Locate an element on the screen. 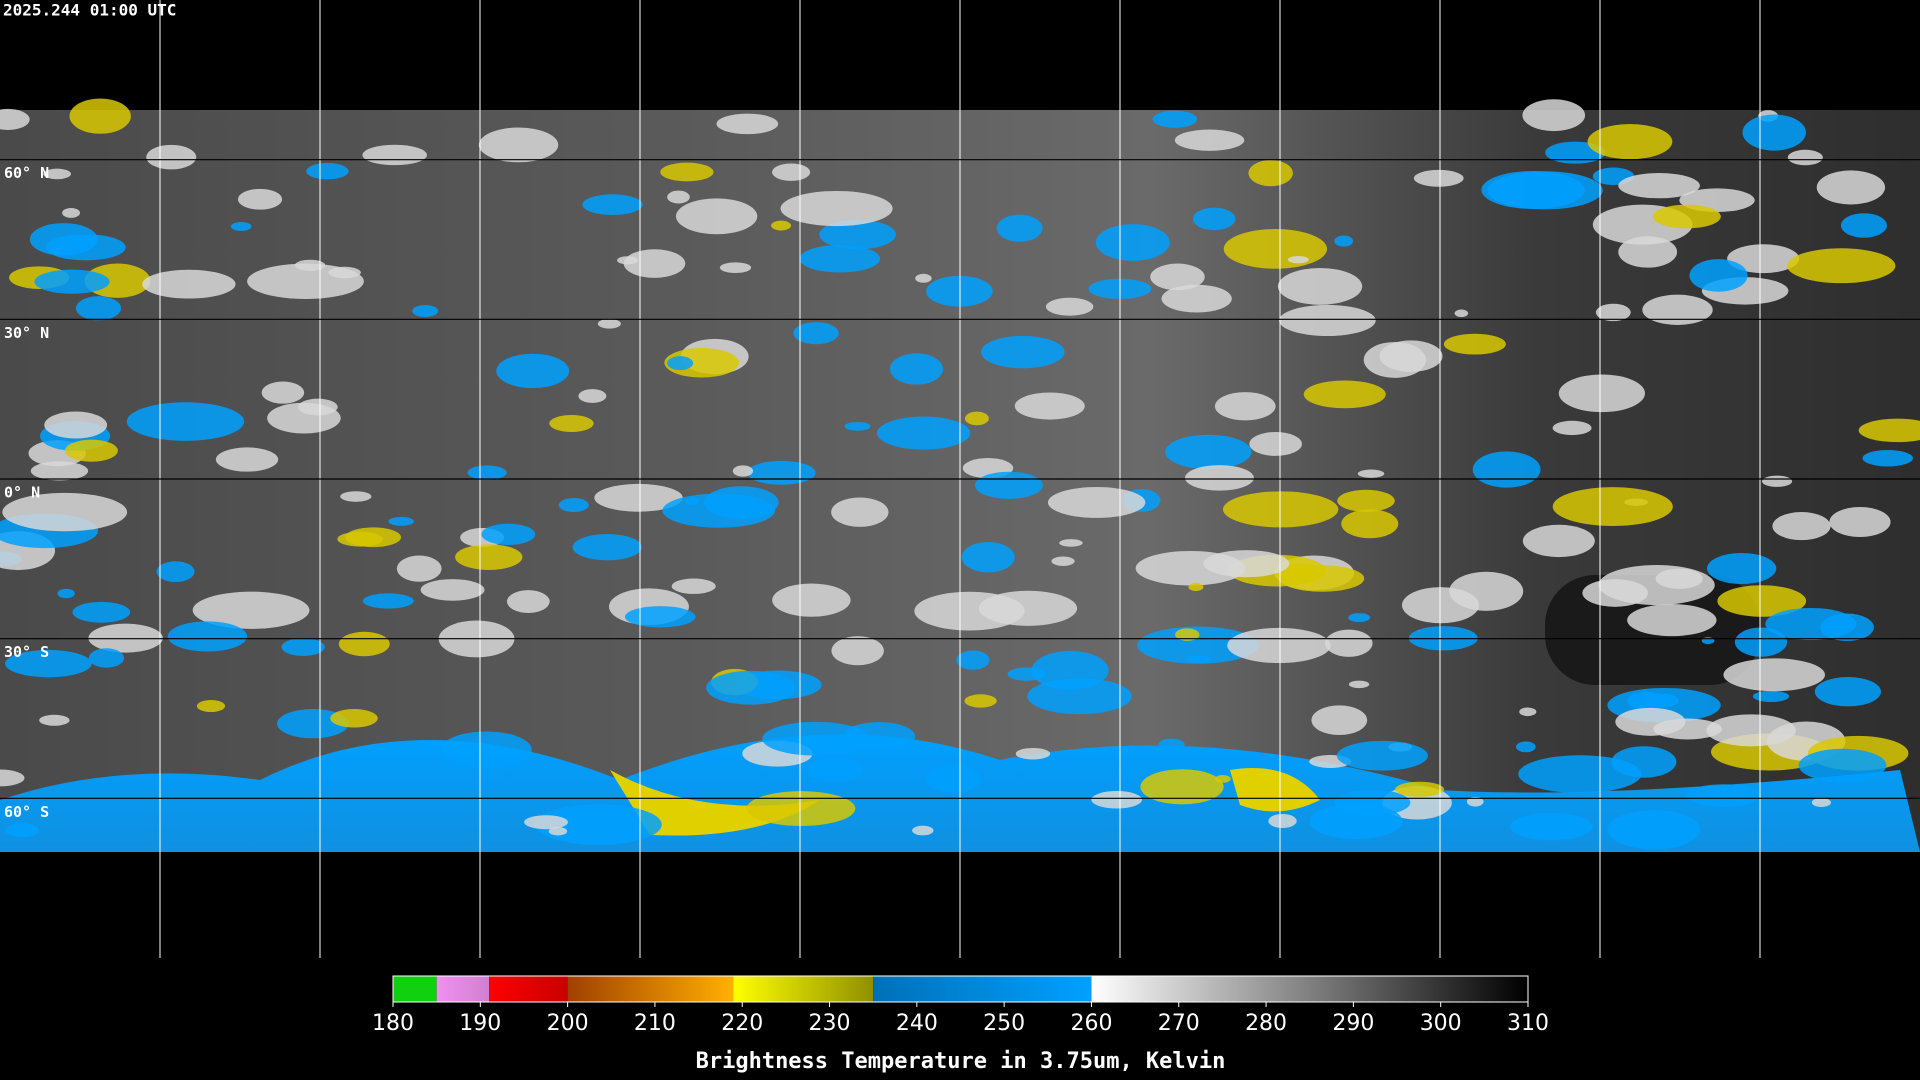 The image size is (1920, 1080). colorbar-tick-label: 260 is located at coordinates (1091, 1023).